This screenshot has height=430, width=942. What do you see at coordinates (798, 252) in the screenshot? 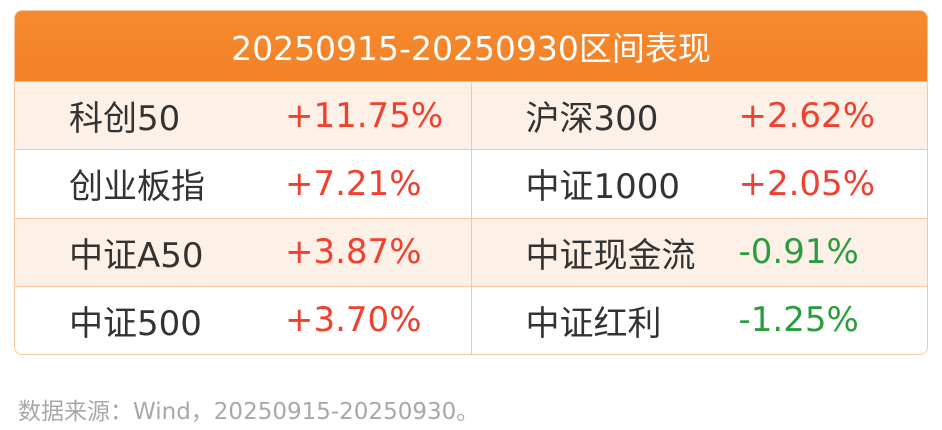
I see `index-change: -0.91%` at bounding box center [798, 252].